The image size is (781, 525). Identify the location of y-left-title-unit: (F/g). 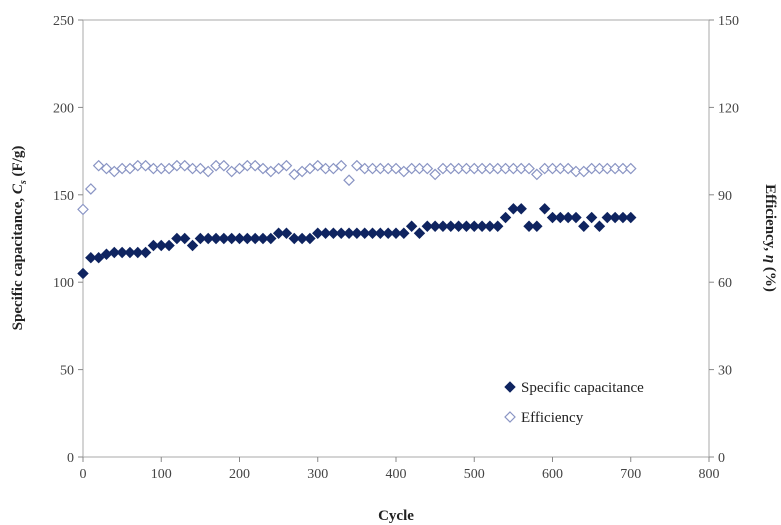
(18, 163).